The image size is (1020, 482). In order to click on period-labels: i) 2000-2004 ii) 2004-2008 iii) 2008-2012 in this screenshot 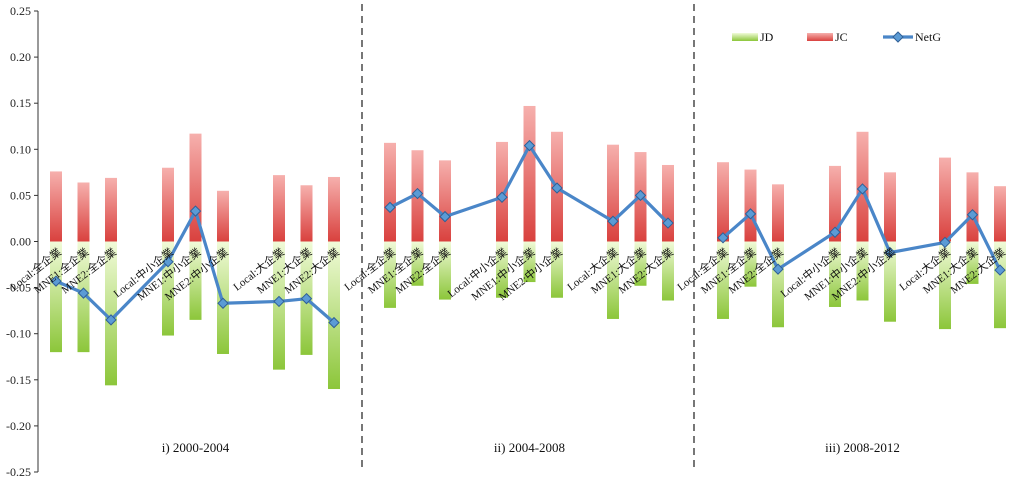, I will do `click(531, 447)`.